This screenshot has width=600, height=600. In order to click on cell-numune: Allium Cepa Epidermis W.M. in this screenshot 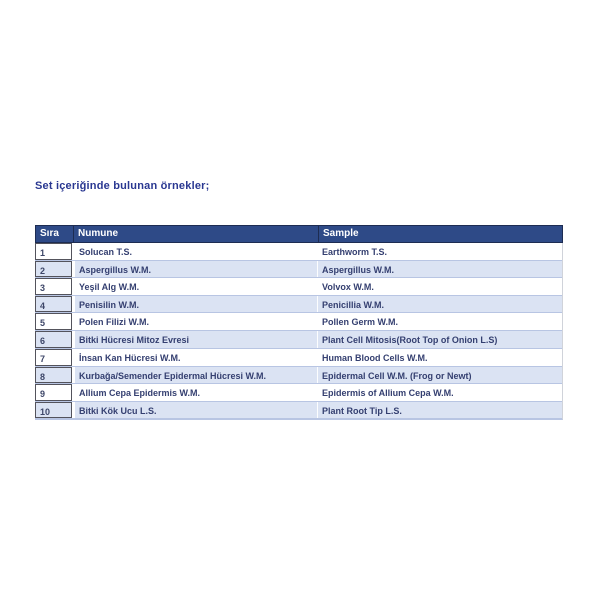, I will do `click(140, 392)`.